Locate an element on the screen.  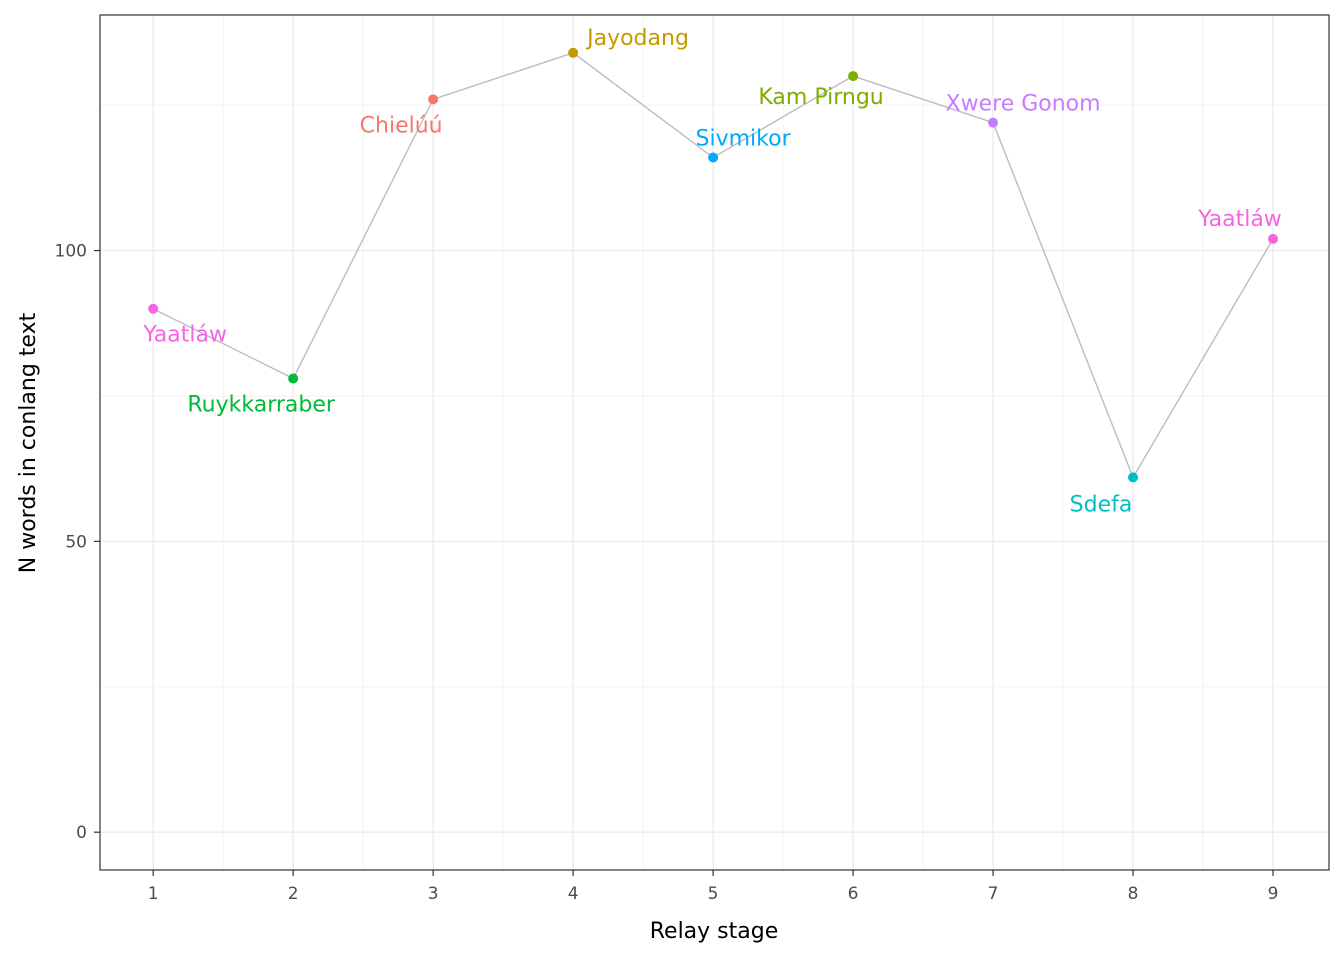
y-axis-title: N words in conlang text is located at coordinates (28, 442).